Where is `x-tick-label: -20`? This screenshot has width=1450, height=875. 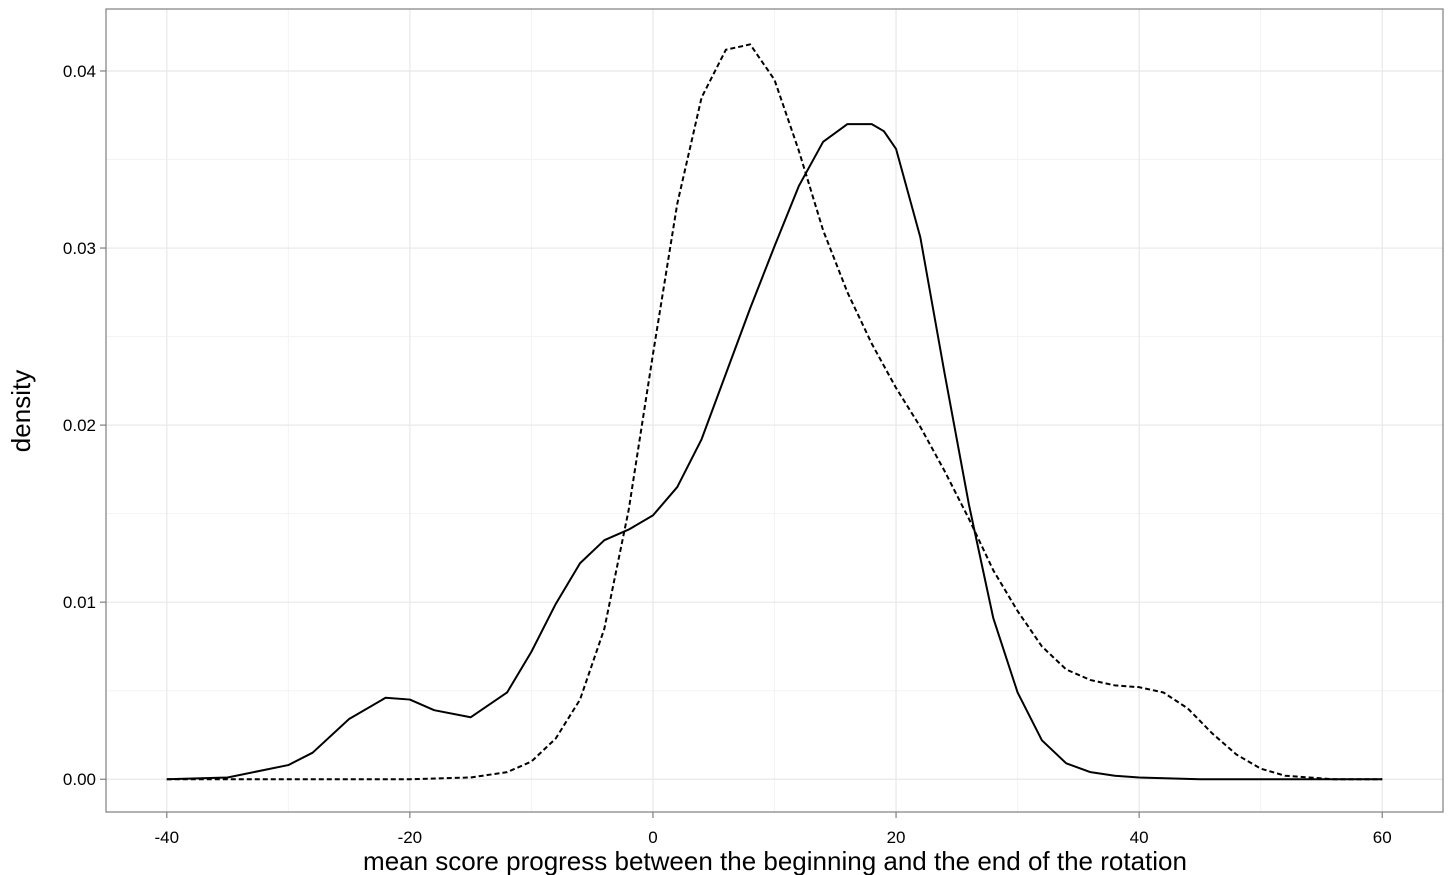 x-tick-label: -20 is located at coordinates (410, 837).